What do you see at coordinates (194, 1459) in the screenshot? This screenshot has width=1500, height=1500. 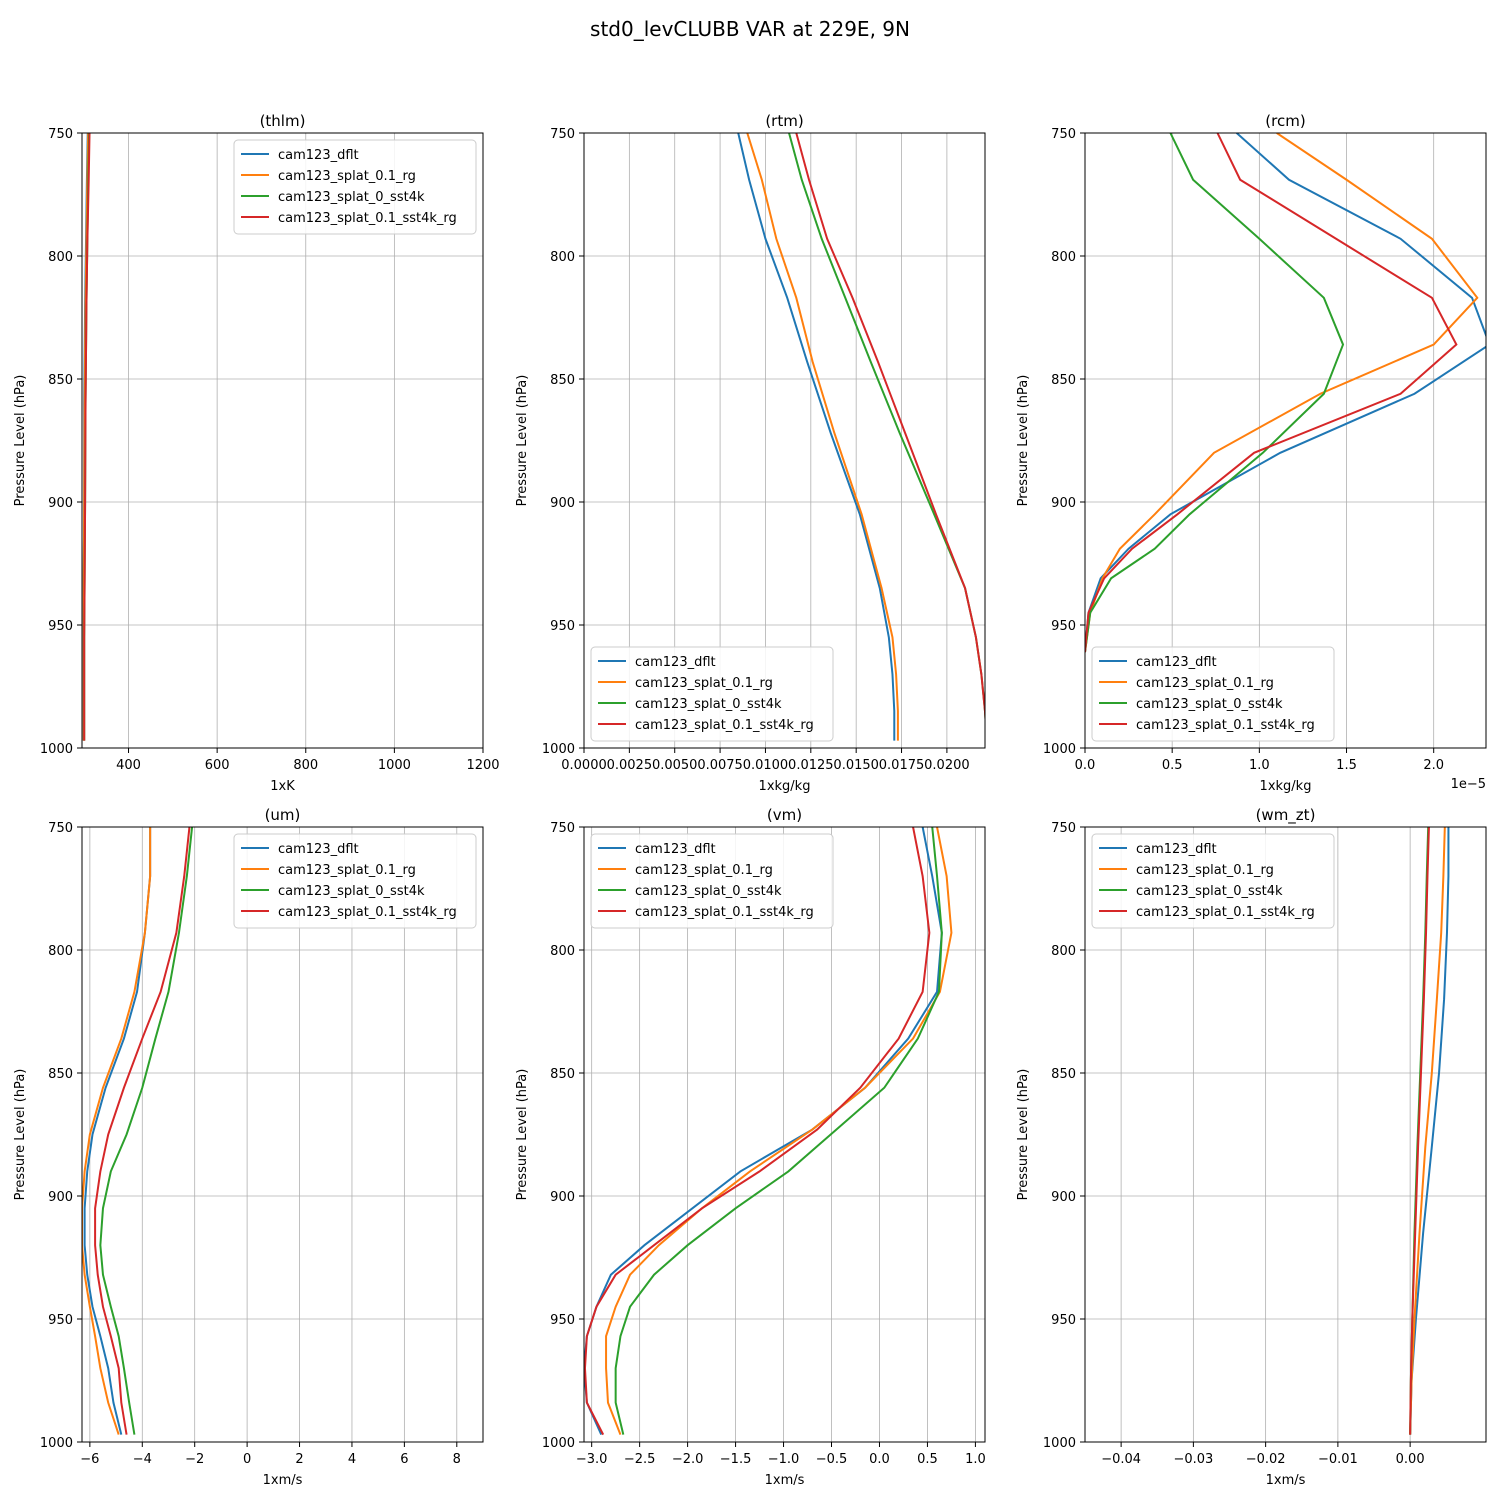 I see `x-tick-label: −2` at bounding box center [194, 1459].